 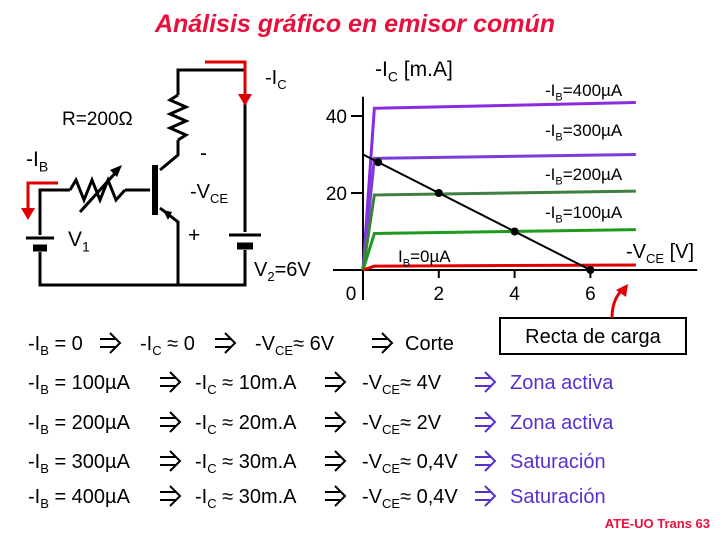 What do you see at coordinates (657, 523) in the screenshot?
I see `footer: ATE-UO Trans 63` at bounding box center [657, 523].